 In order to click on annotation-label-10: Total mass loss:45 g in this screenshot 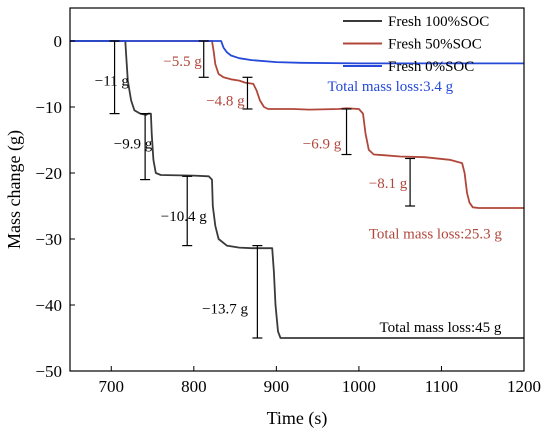, I will do `click(441, 328)`.